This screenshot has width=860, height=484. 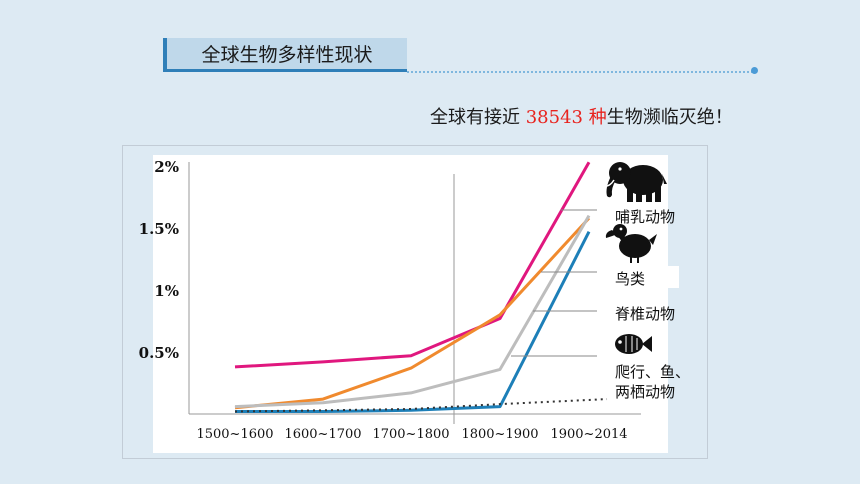 I want to click on legend-label-reptile-line2: 两栖动物, so click(x=645, y=392).